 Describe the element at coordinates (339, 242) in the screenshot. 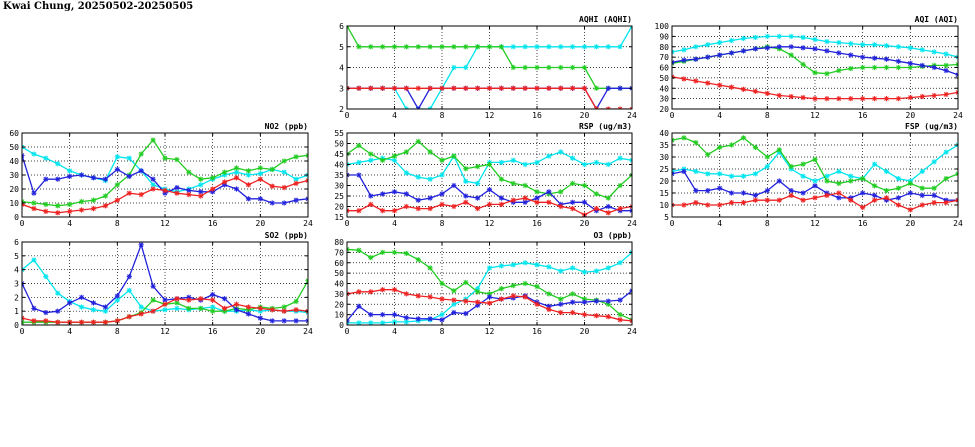

I see `y-tick-label: 80` at that location.